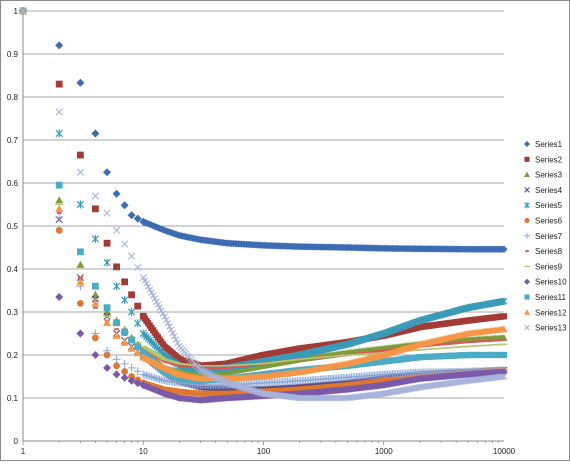  I want to click on legend-item: Series1, so click(543, 144).